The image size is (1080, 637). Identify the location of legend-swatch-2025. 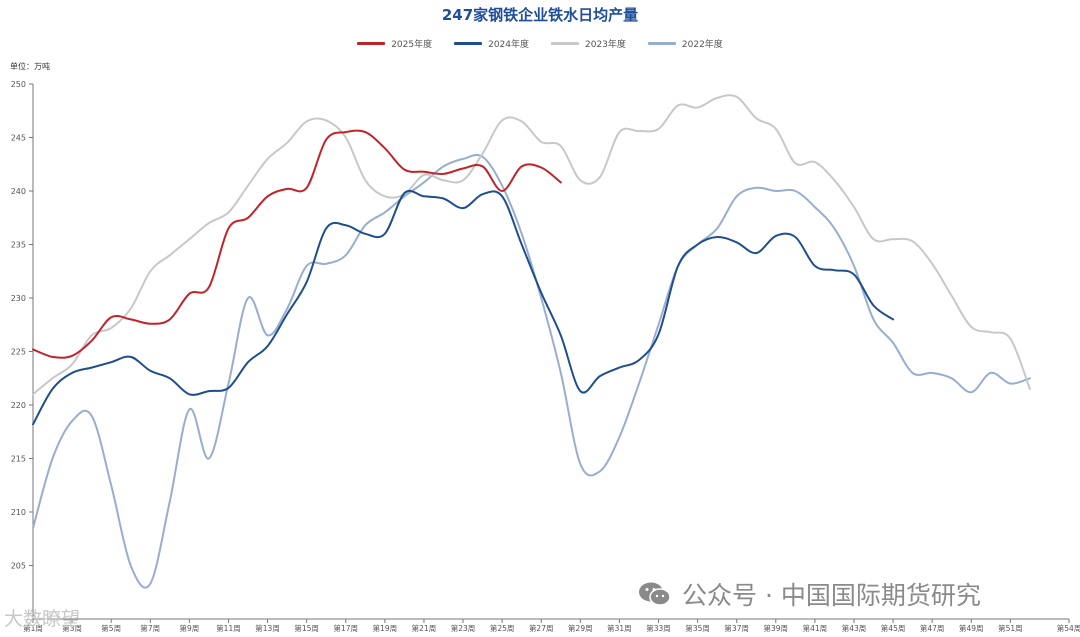
(371, 43).